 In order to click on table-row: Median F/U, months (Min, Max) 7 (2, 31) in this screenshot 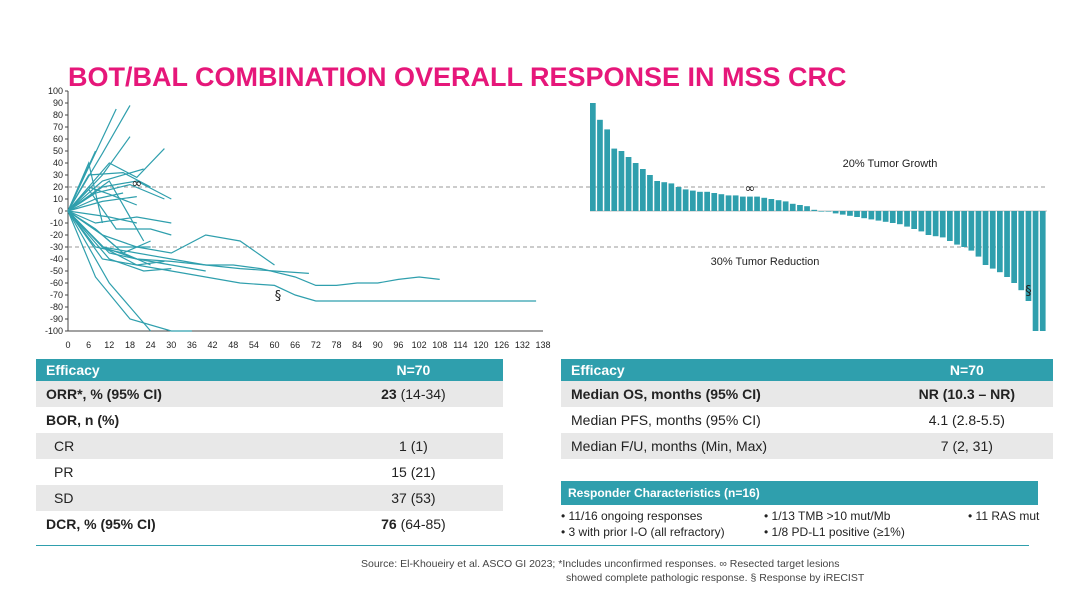, I will do `click(807, 446)`.